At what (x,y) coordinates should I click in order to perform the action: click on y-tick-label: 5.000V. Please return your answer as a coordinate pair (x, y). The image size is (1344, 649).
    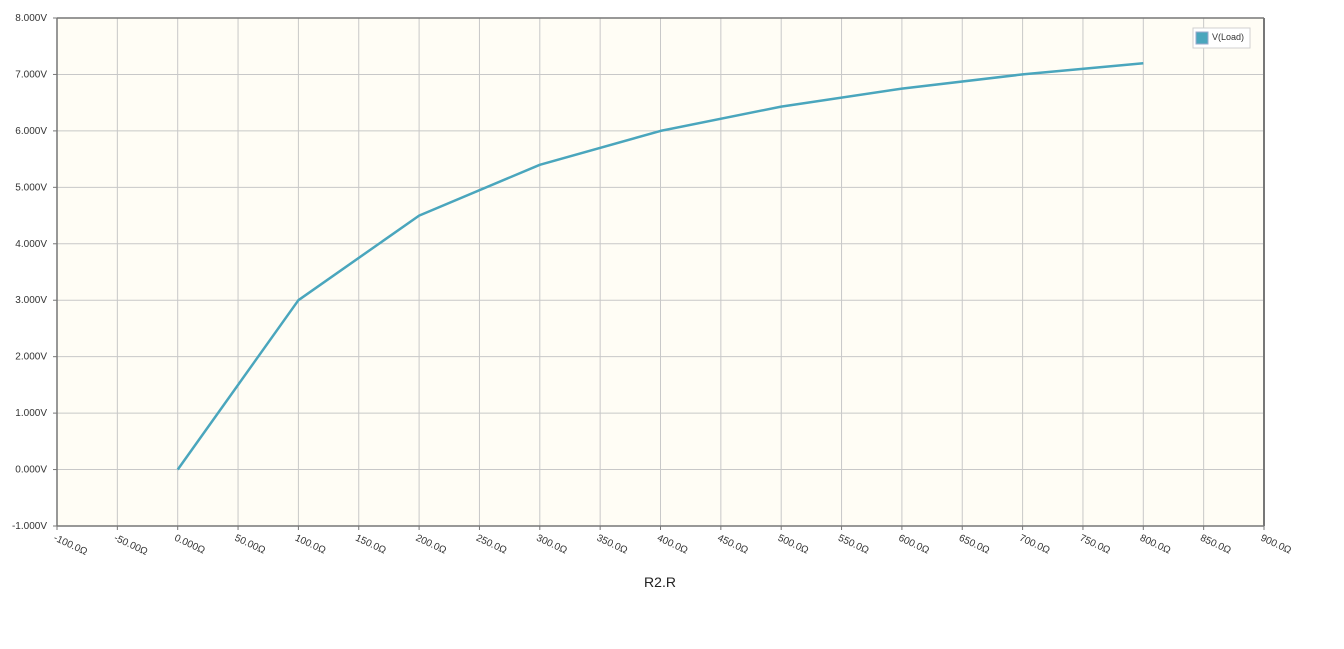
    Looking at the image, I should click on (31, 187).